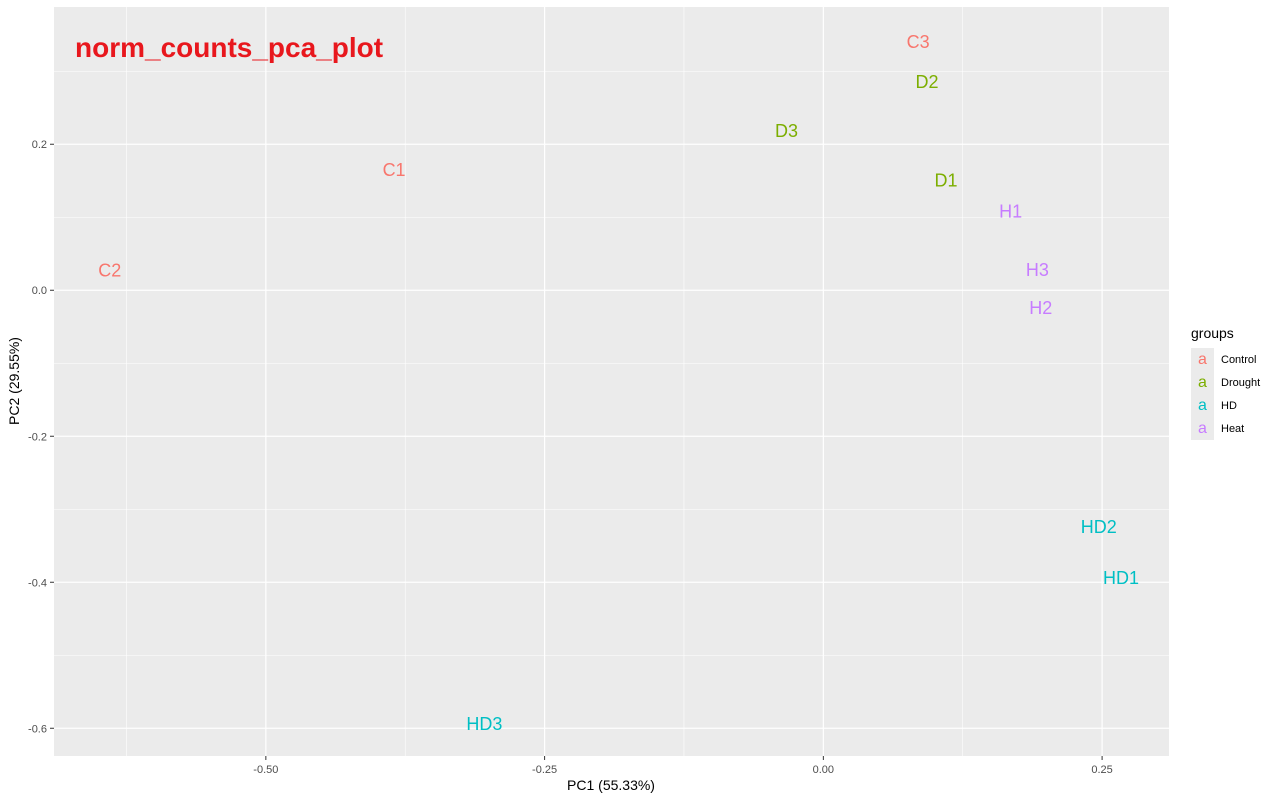 Image resolution: width=1280 pixels, height=800 pixels. What do you see at coordinates (1037, 270) in the screenshot?
I see `point-label-h3: H3` at bounding box center [1037, 270].